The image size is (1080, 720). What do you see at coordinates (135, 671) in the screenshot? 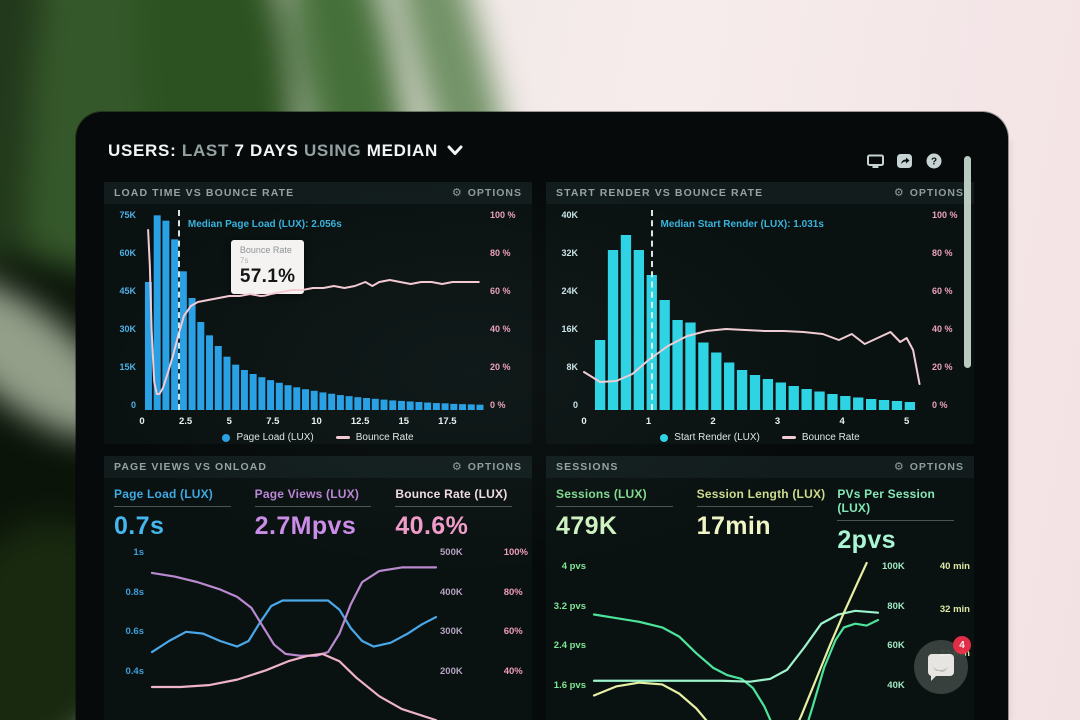
I see `axis-label: 0.4s` at bounding box center [135, 671].